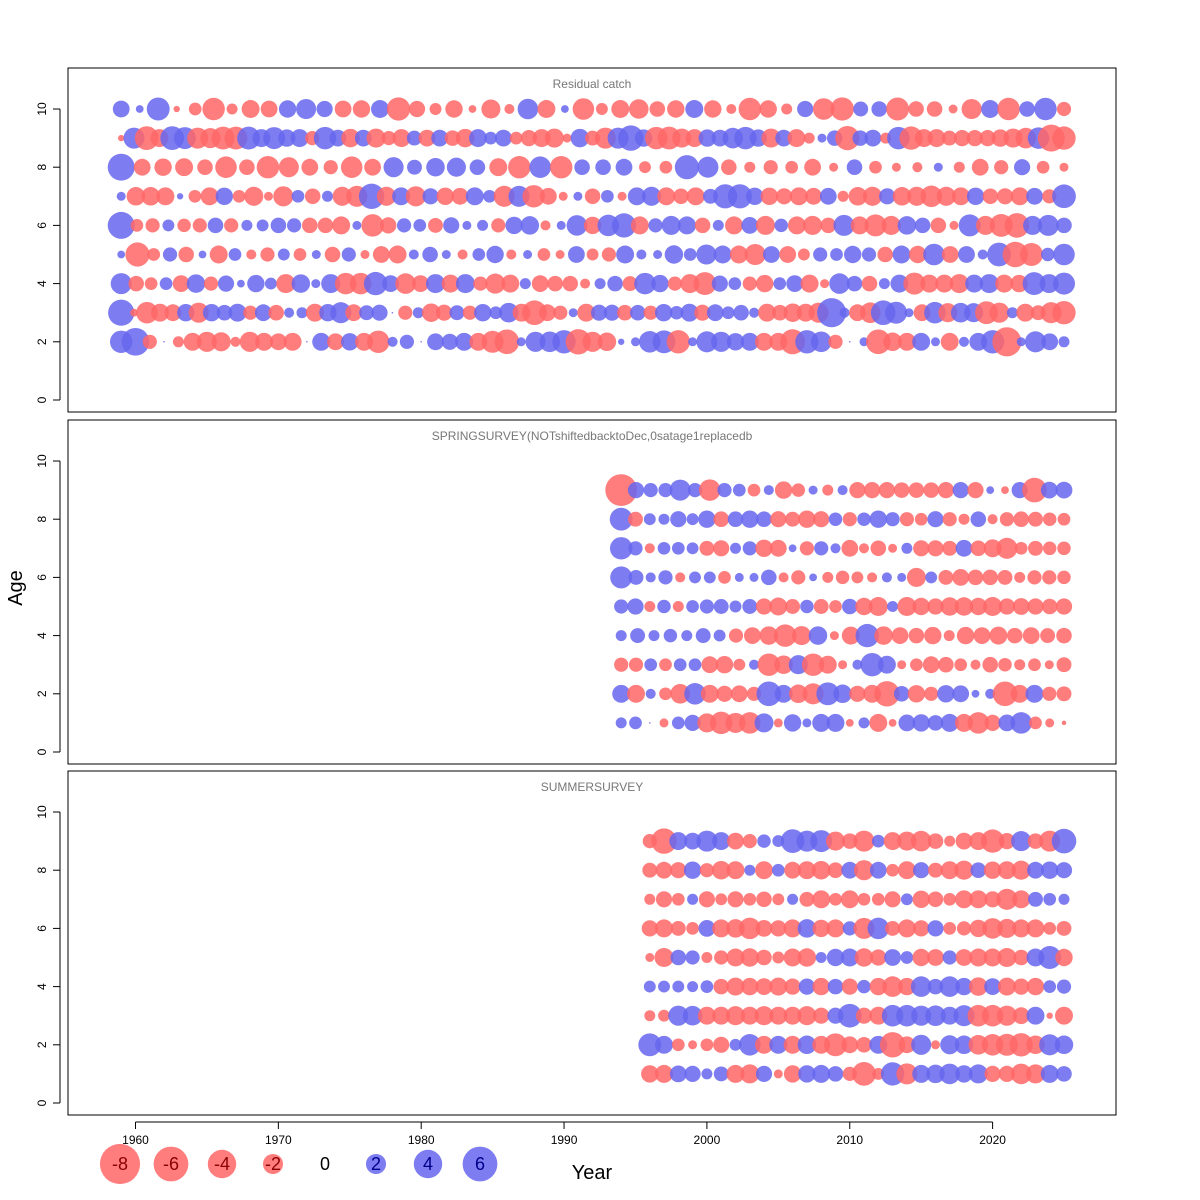 This screenshot has width=1200, height=1200. I want to click on x-tick-label: 1990, so click(564, 1140).